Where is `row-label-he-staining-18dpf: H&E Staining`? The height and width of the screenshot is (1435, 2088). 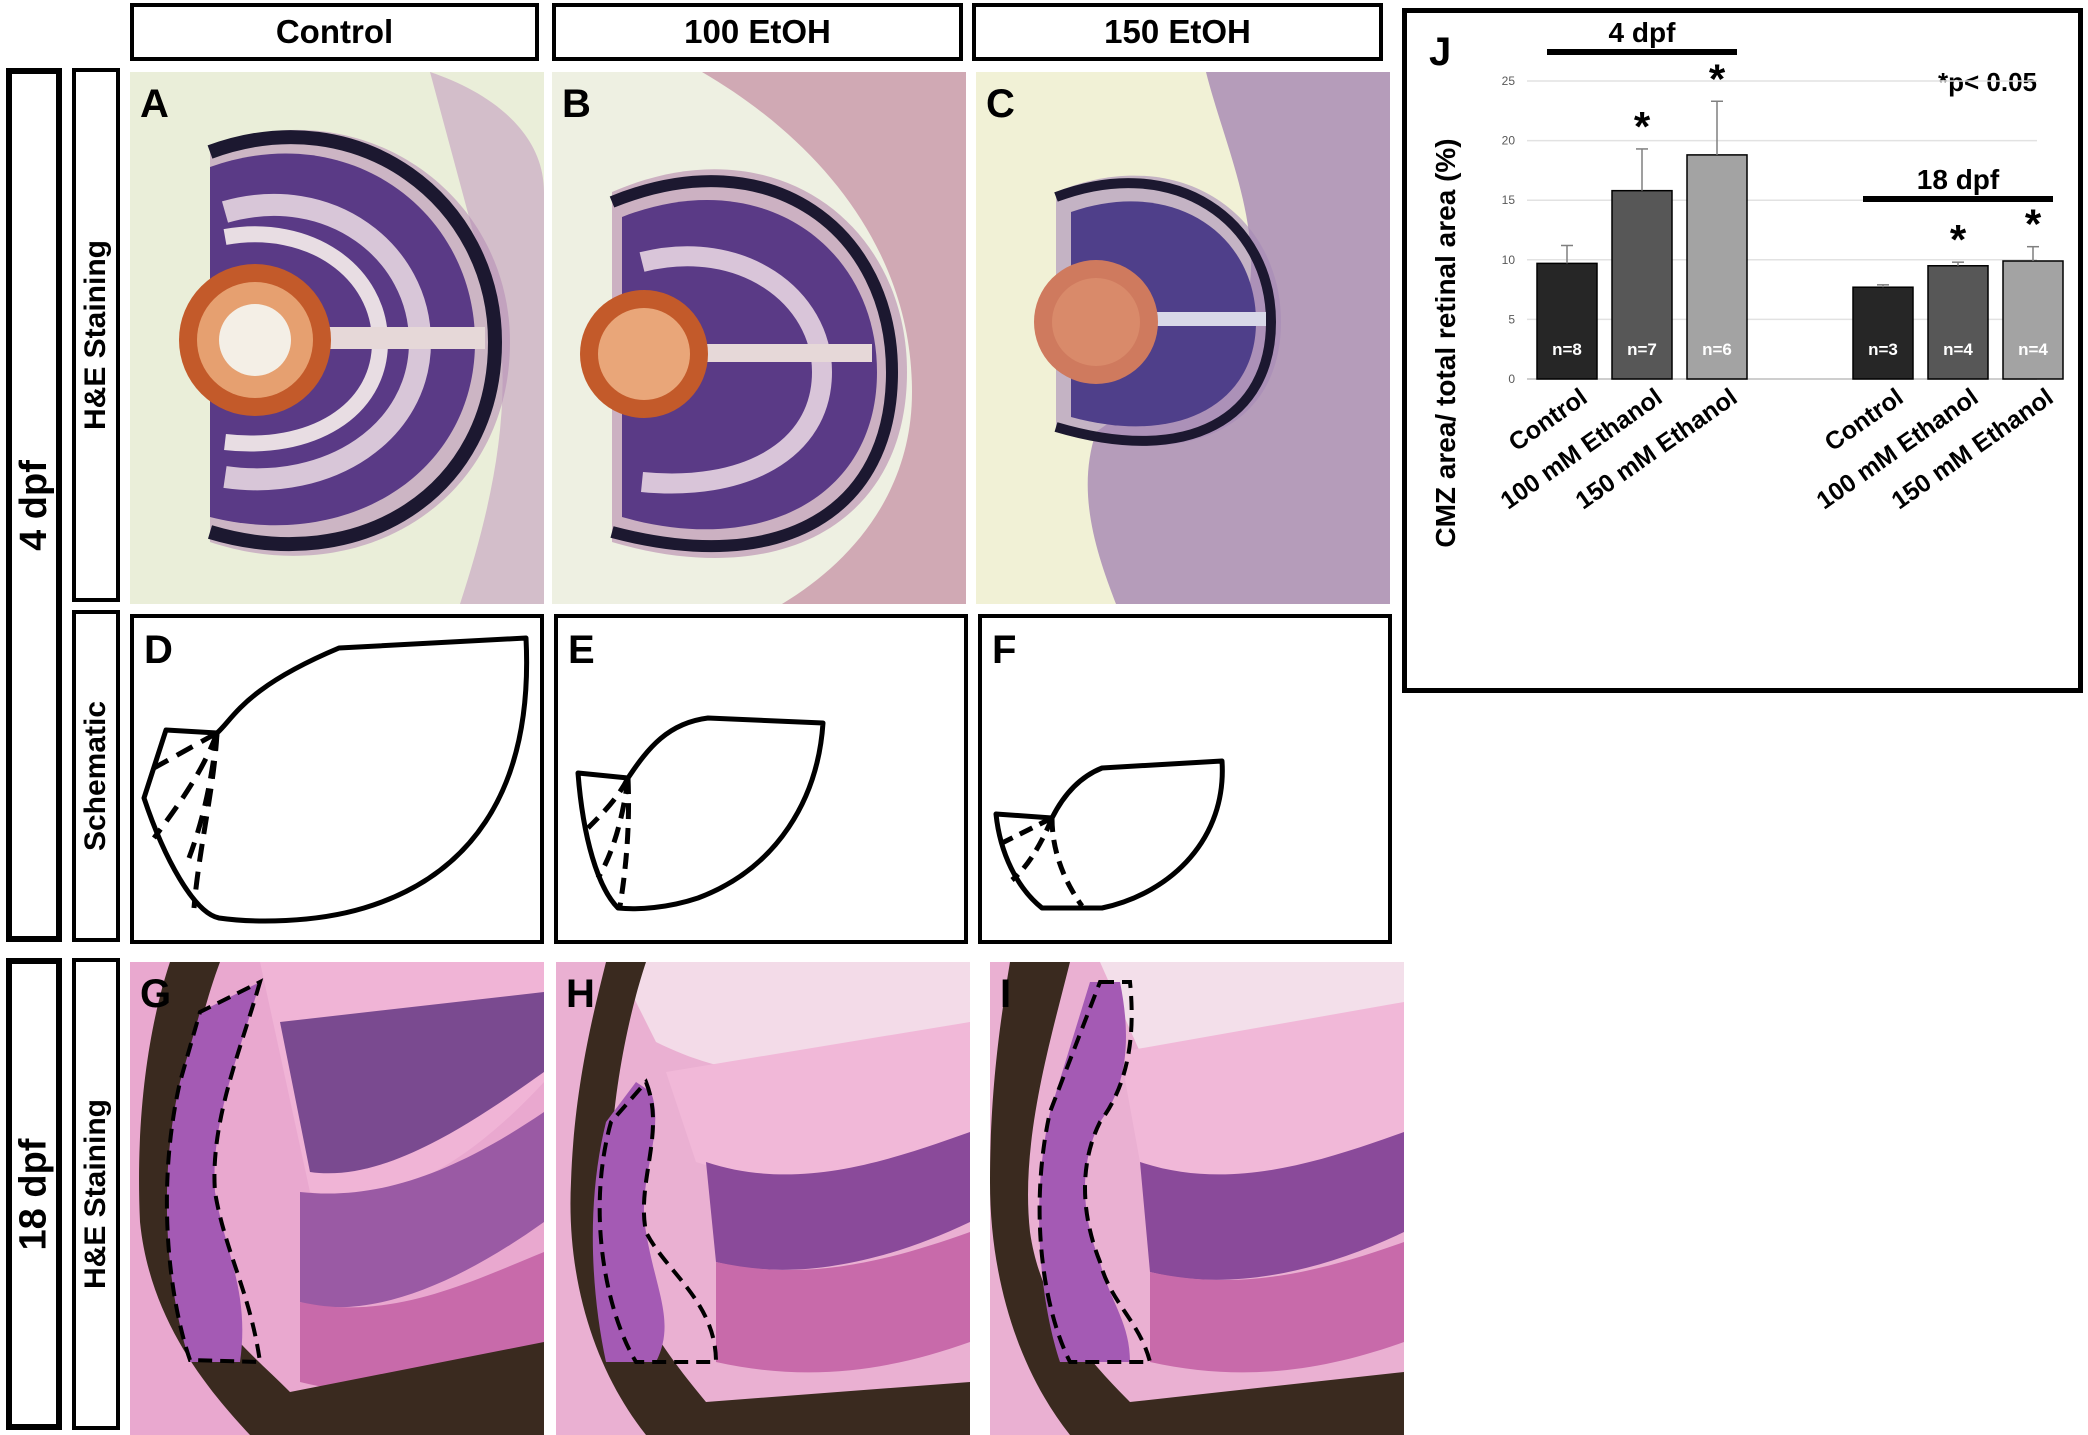
row-label-he-staining-18dpf: H&E Staining is located at coordinates (96, 1194).